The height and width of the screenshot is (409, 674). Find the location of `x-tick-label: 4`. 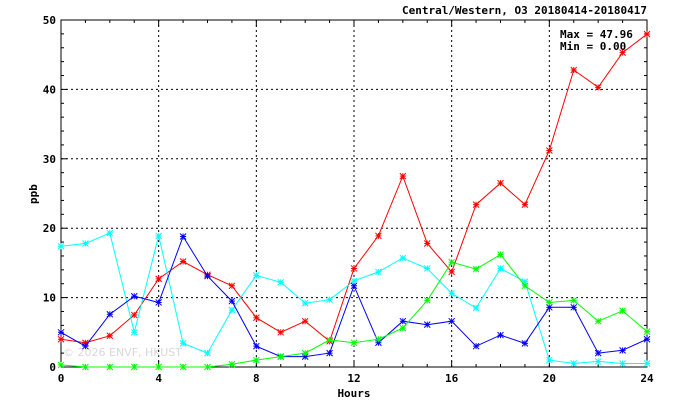

x-tick-label: 4 is located at coordinates (158, 378).